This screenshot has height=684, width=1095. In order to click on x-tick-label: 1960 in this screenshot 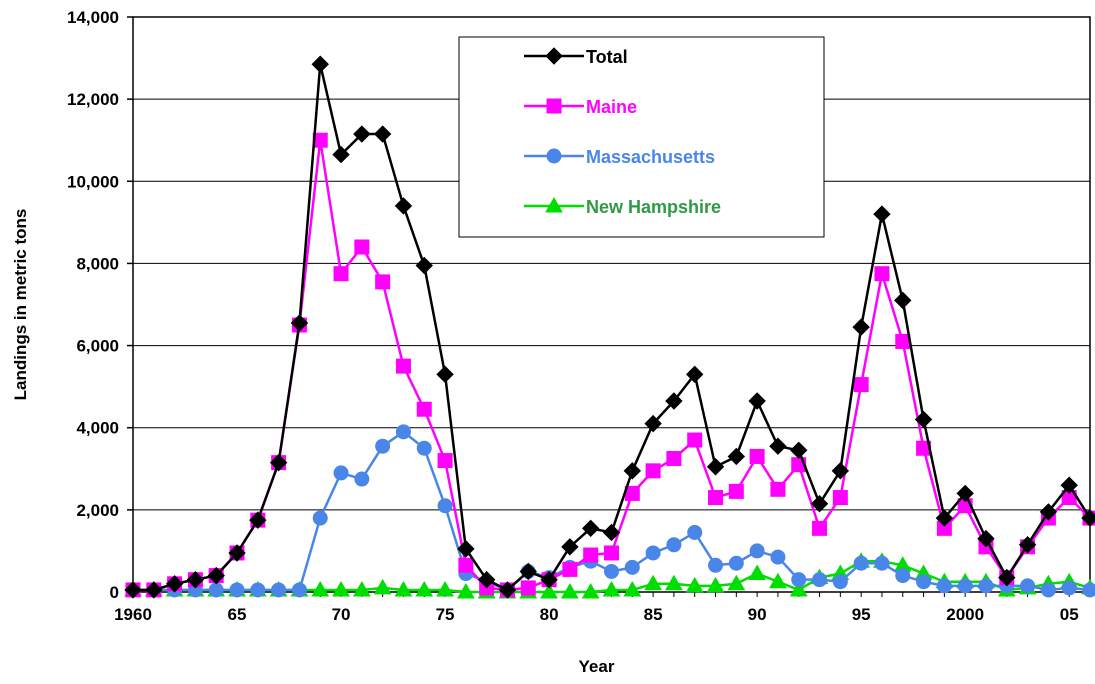, I will do `click(133, 614)`.